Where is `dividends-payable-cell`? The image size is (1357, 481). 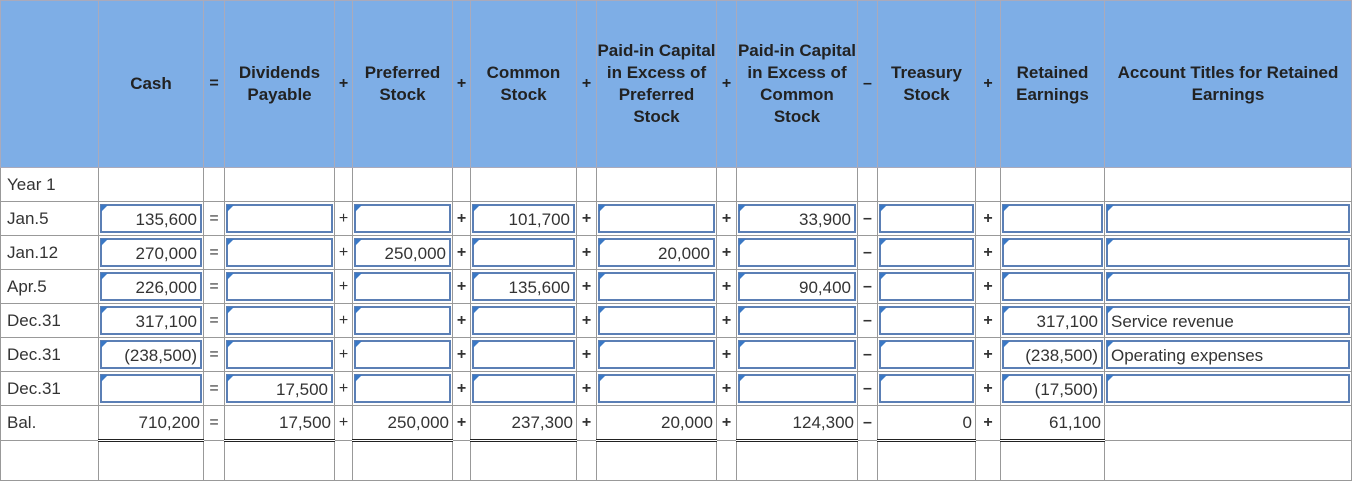 dividends-payable-cell is located at coordinates (279, 320).